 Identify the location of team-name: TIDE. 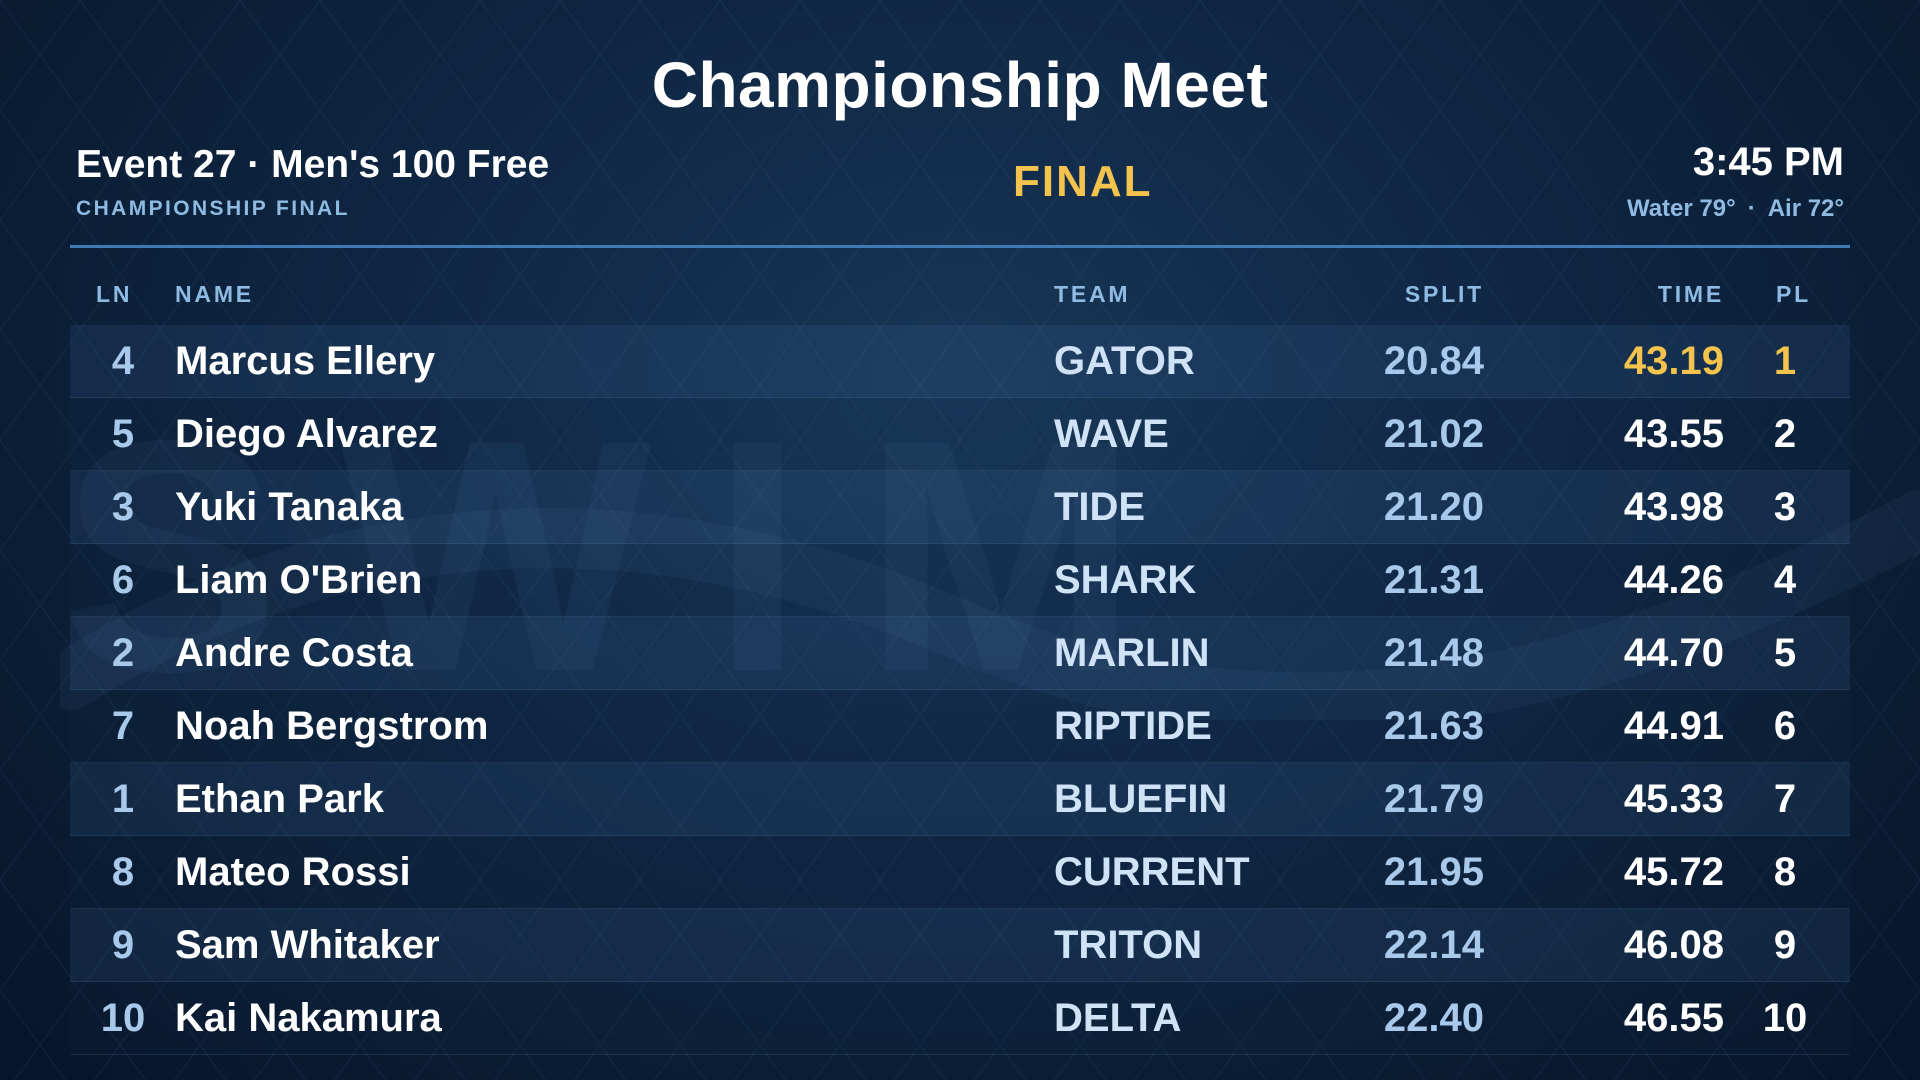
(1100, 507).